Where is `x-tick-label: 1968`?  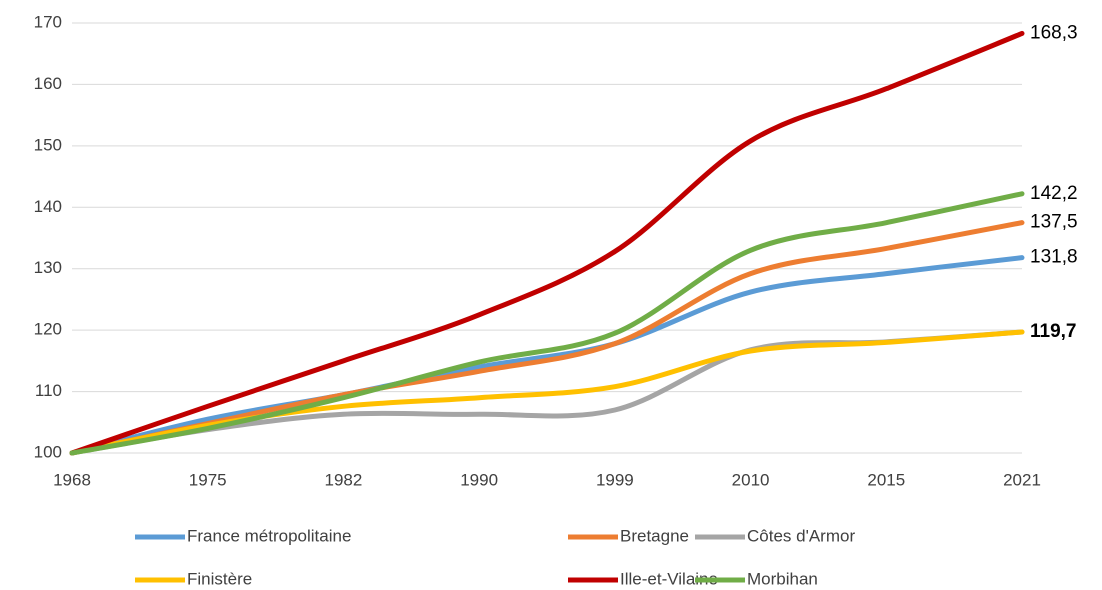 x-tick-label: 1968 is located at coordinates (72, 479).